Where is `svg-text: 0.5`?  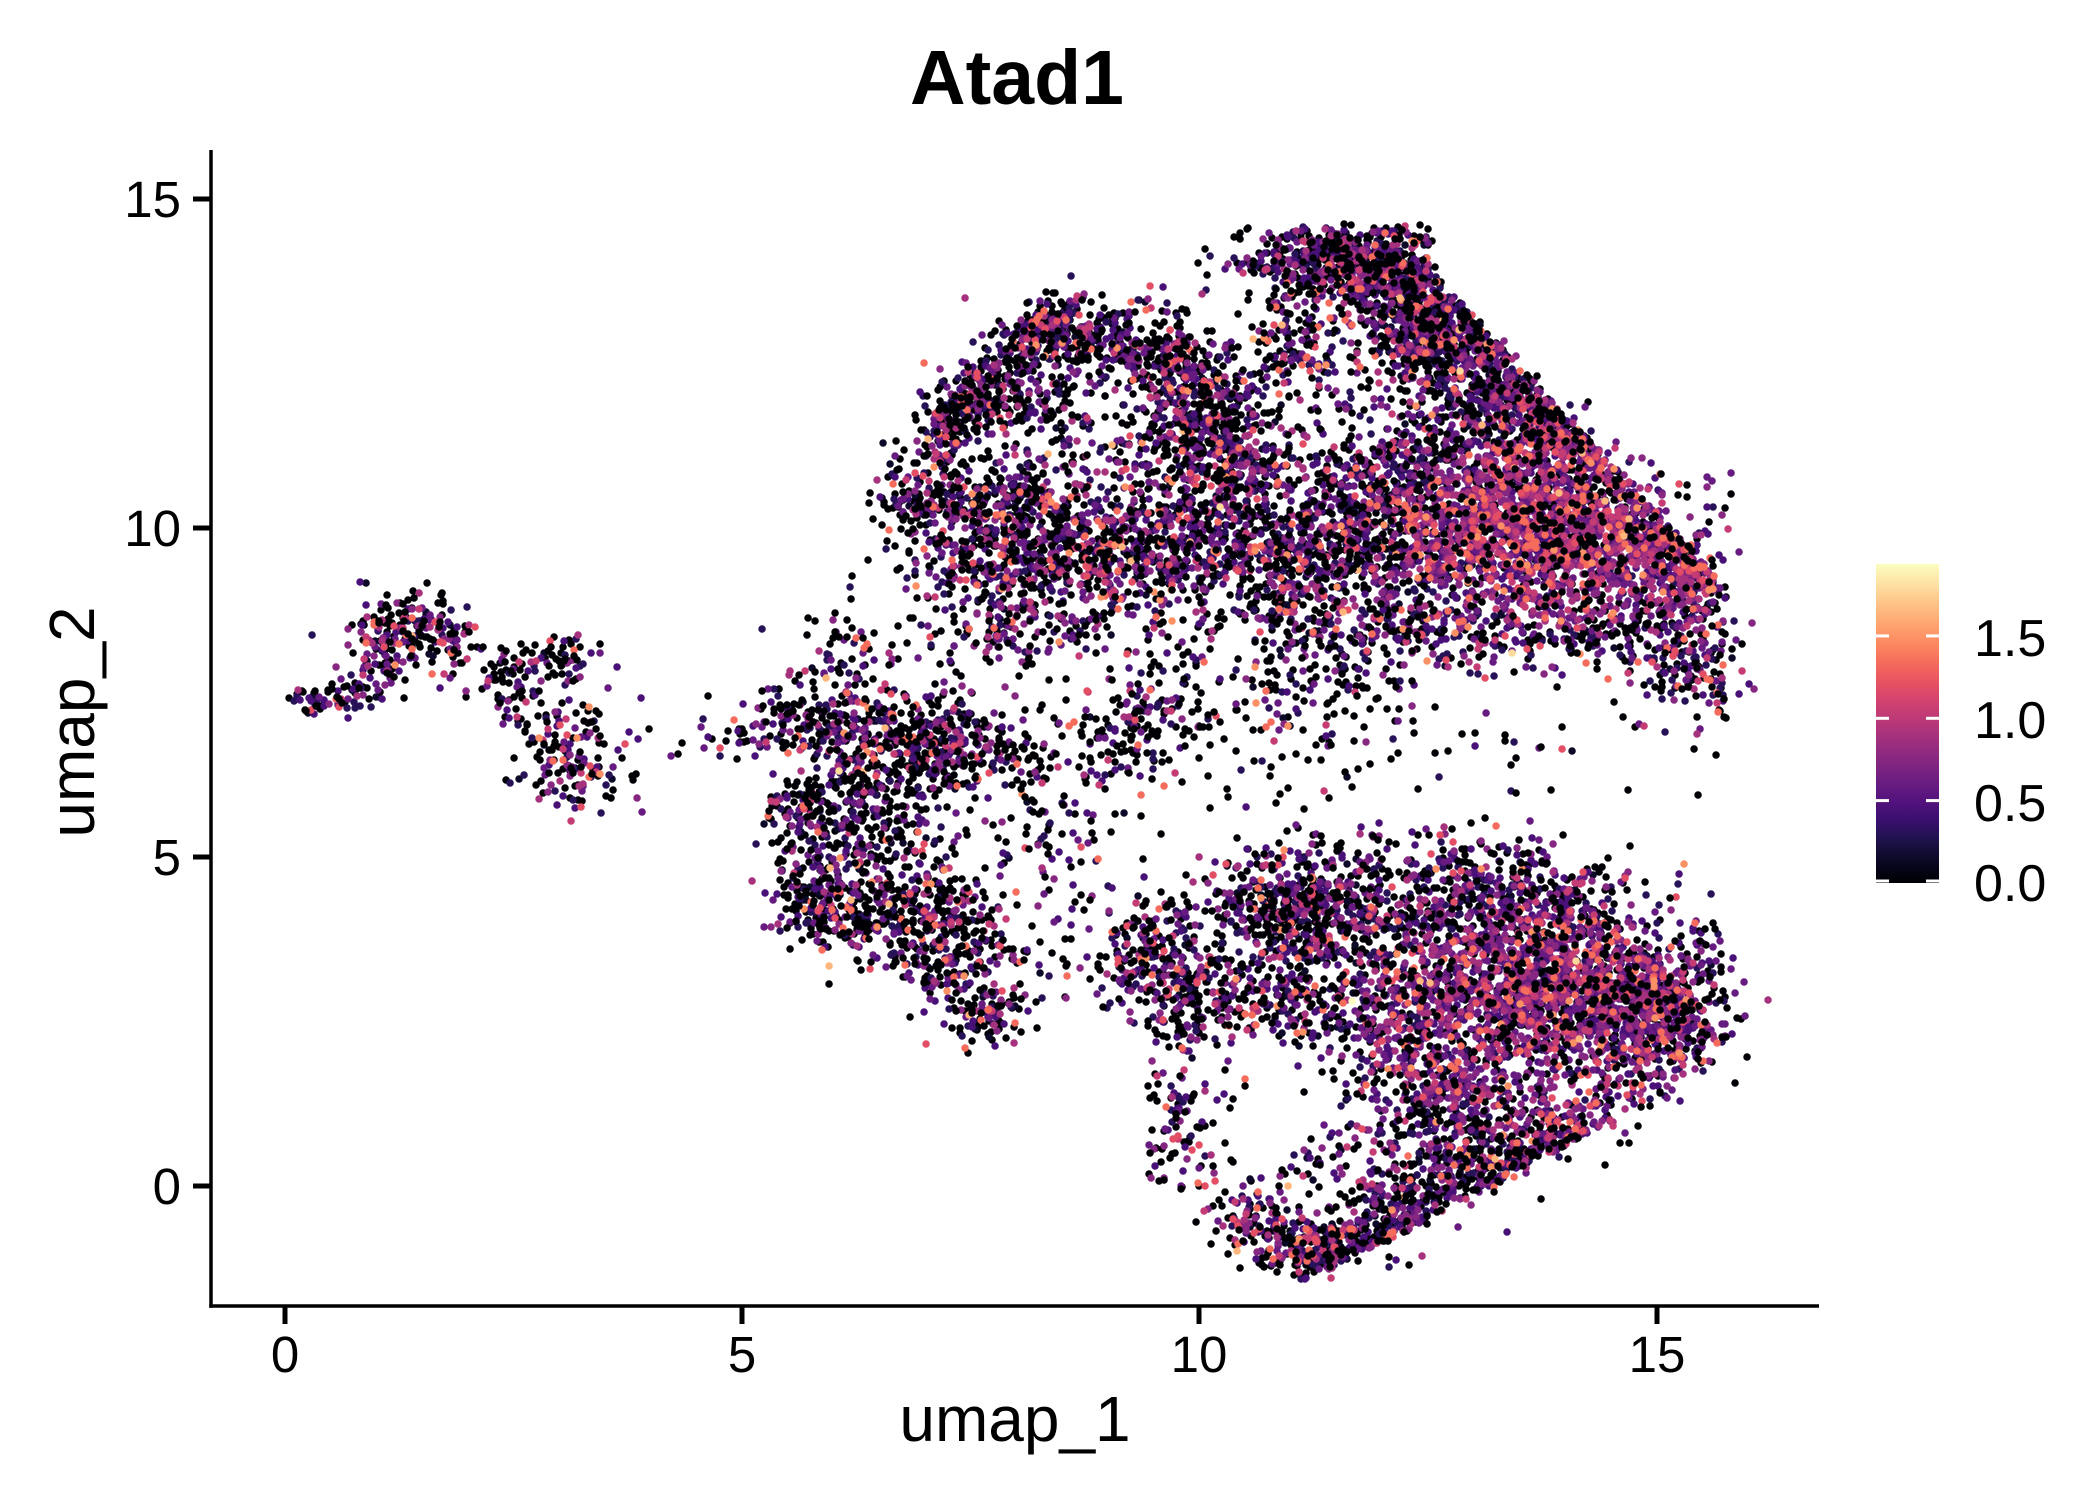 svg-text: 0.5 is located at coordinates (2010, 804).